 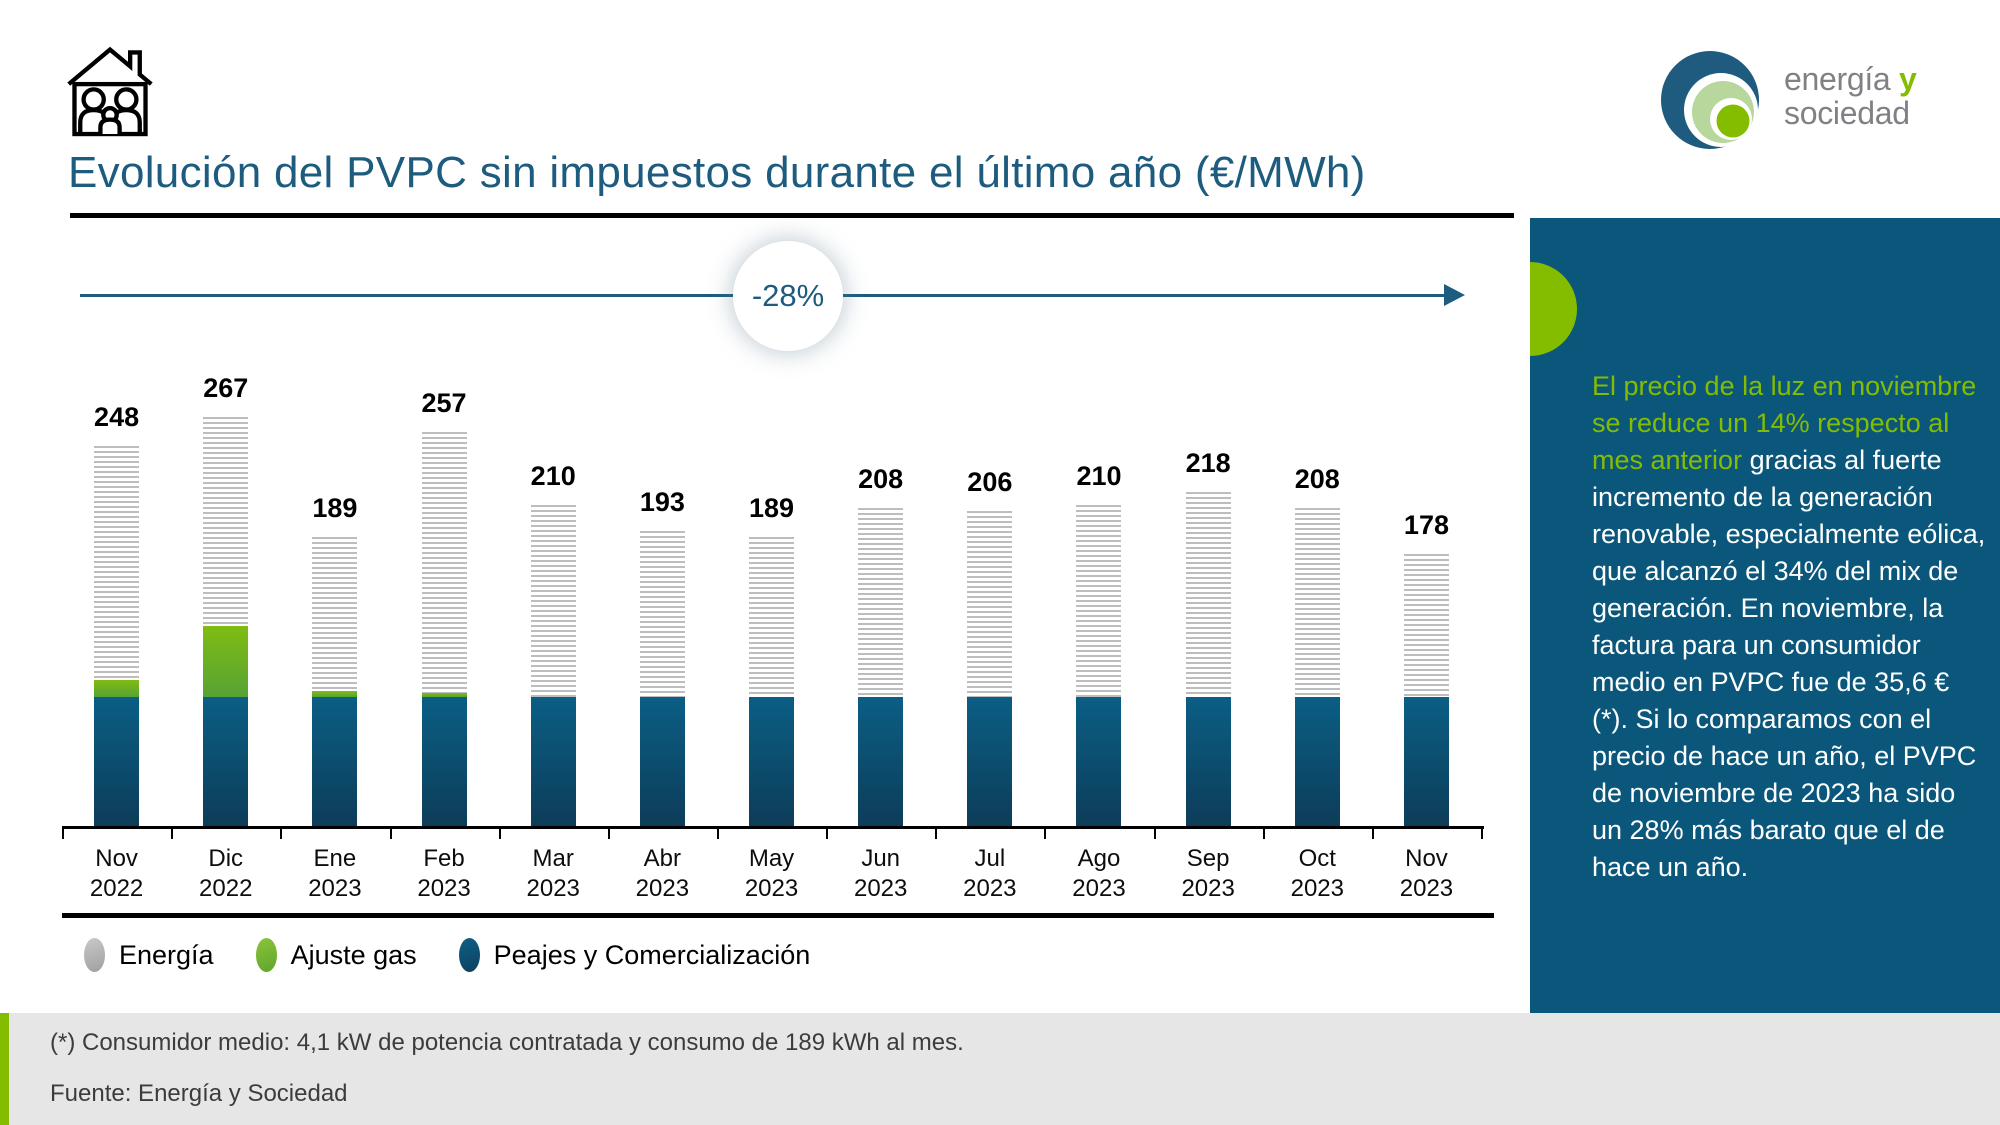 I want to click on bar-value-label: 189, so click(x=335, y=507).